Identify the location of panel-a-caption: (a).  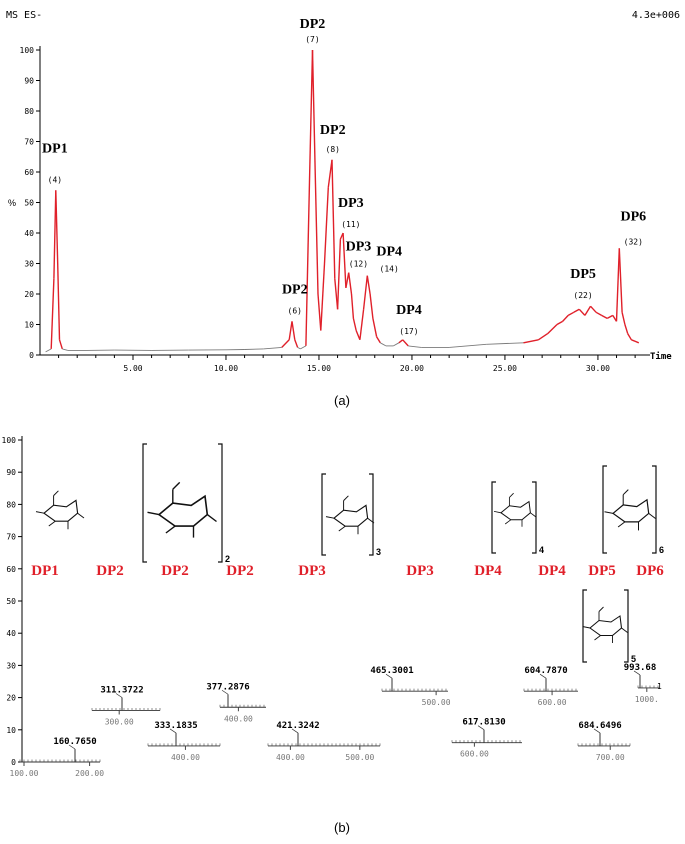
(342, 400).